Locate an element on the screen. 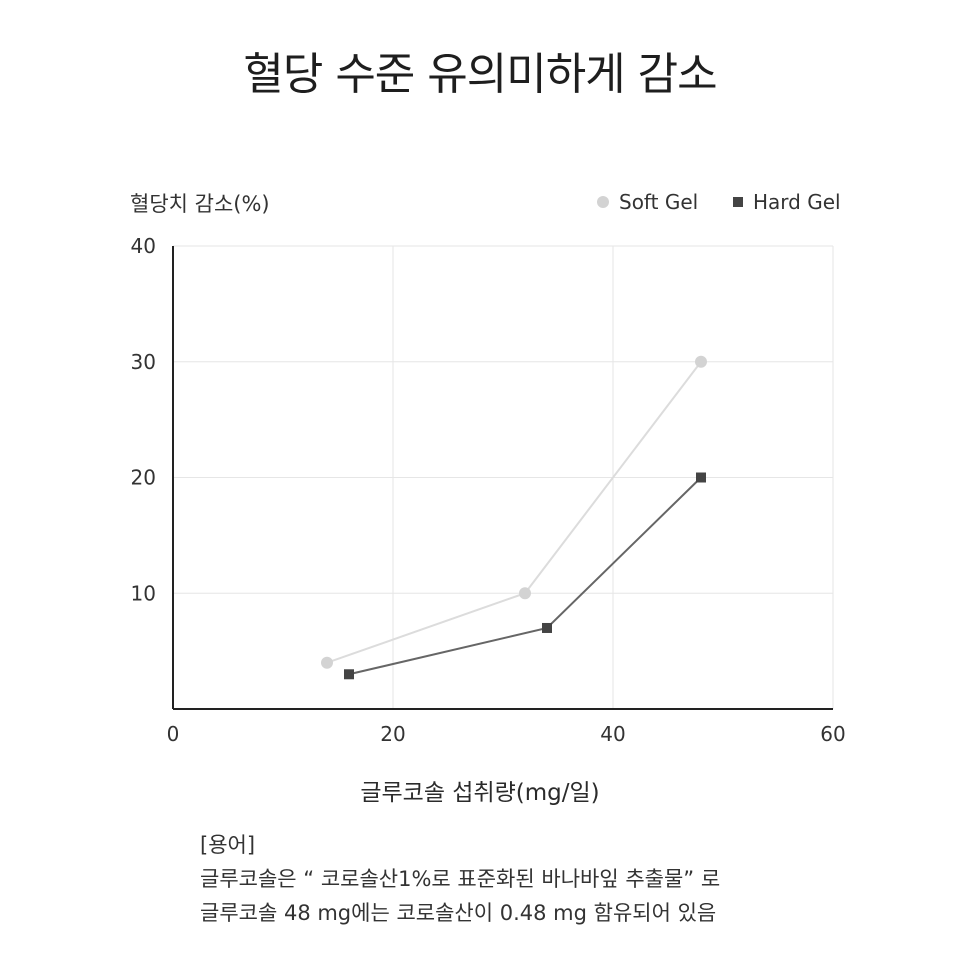 The width and height of the screenshot is (960, 960). notes-line-1: 글루코솔은 “ 코로솔산1%로 표준화된 바나바잎 추출물” 로 is located at coordinates (460, 879).